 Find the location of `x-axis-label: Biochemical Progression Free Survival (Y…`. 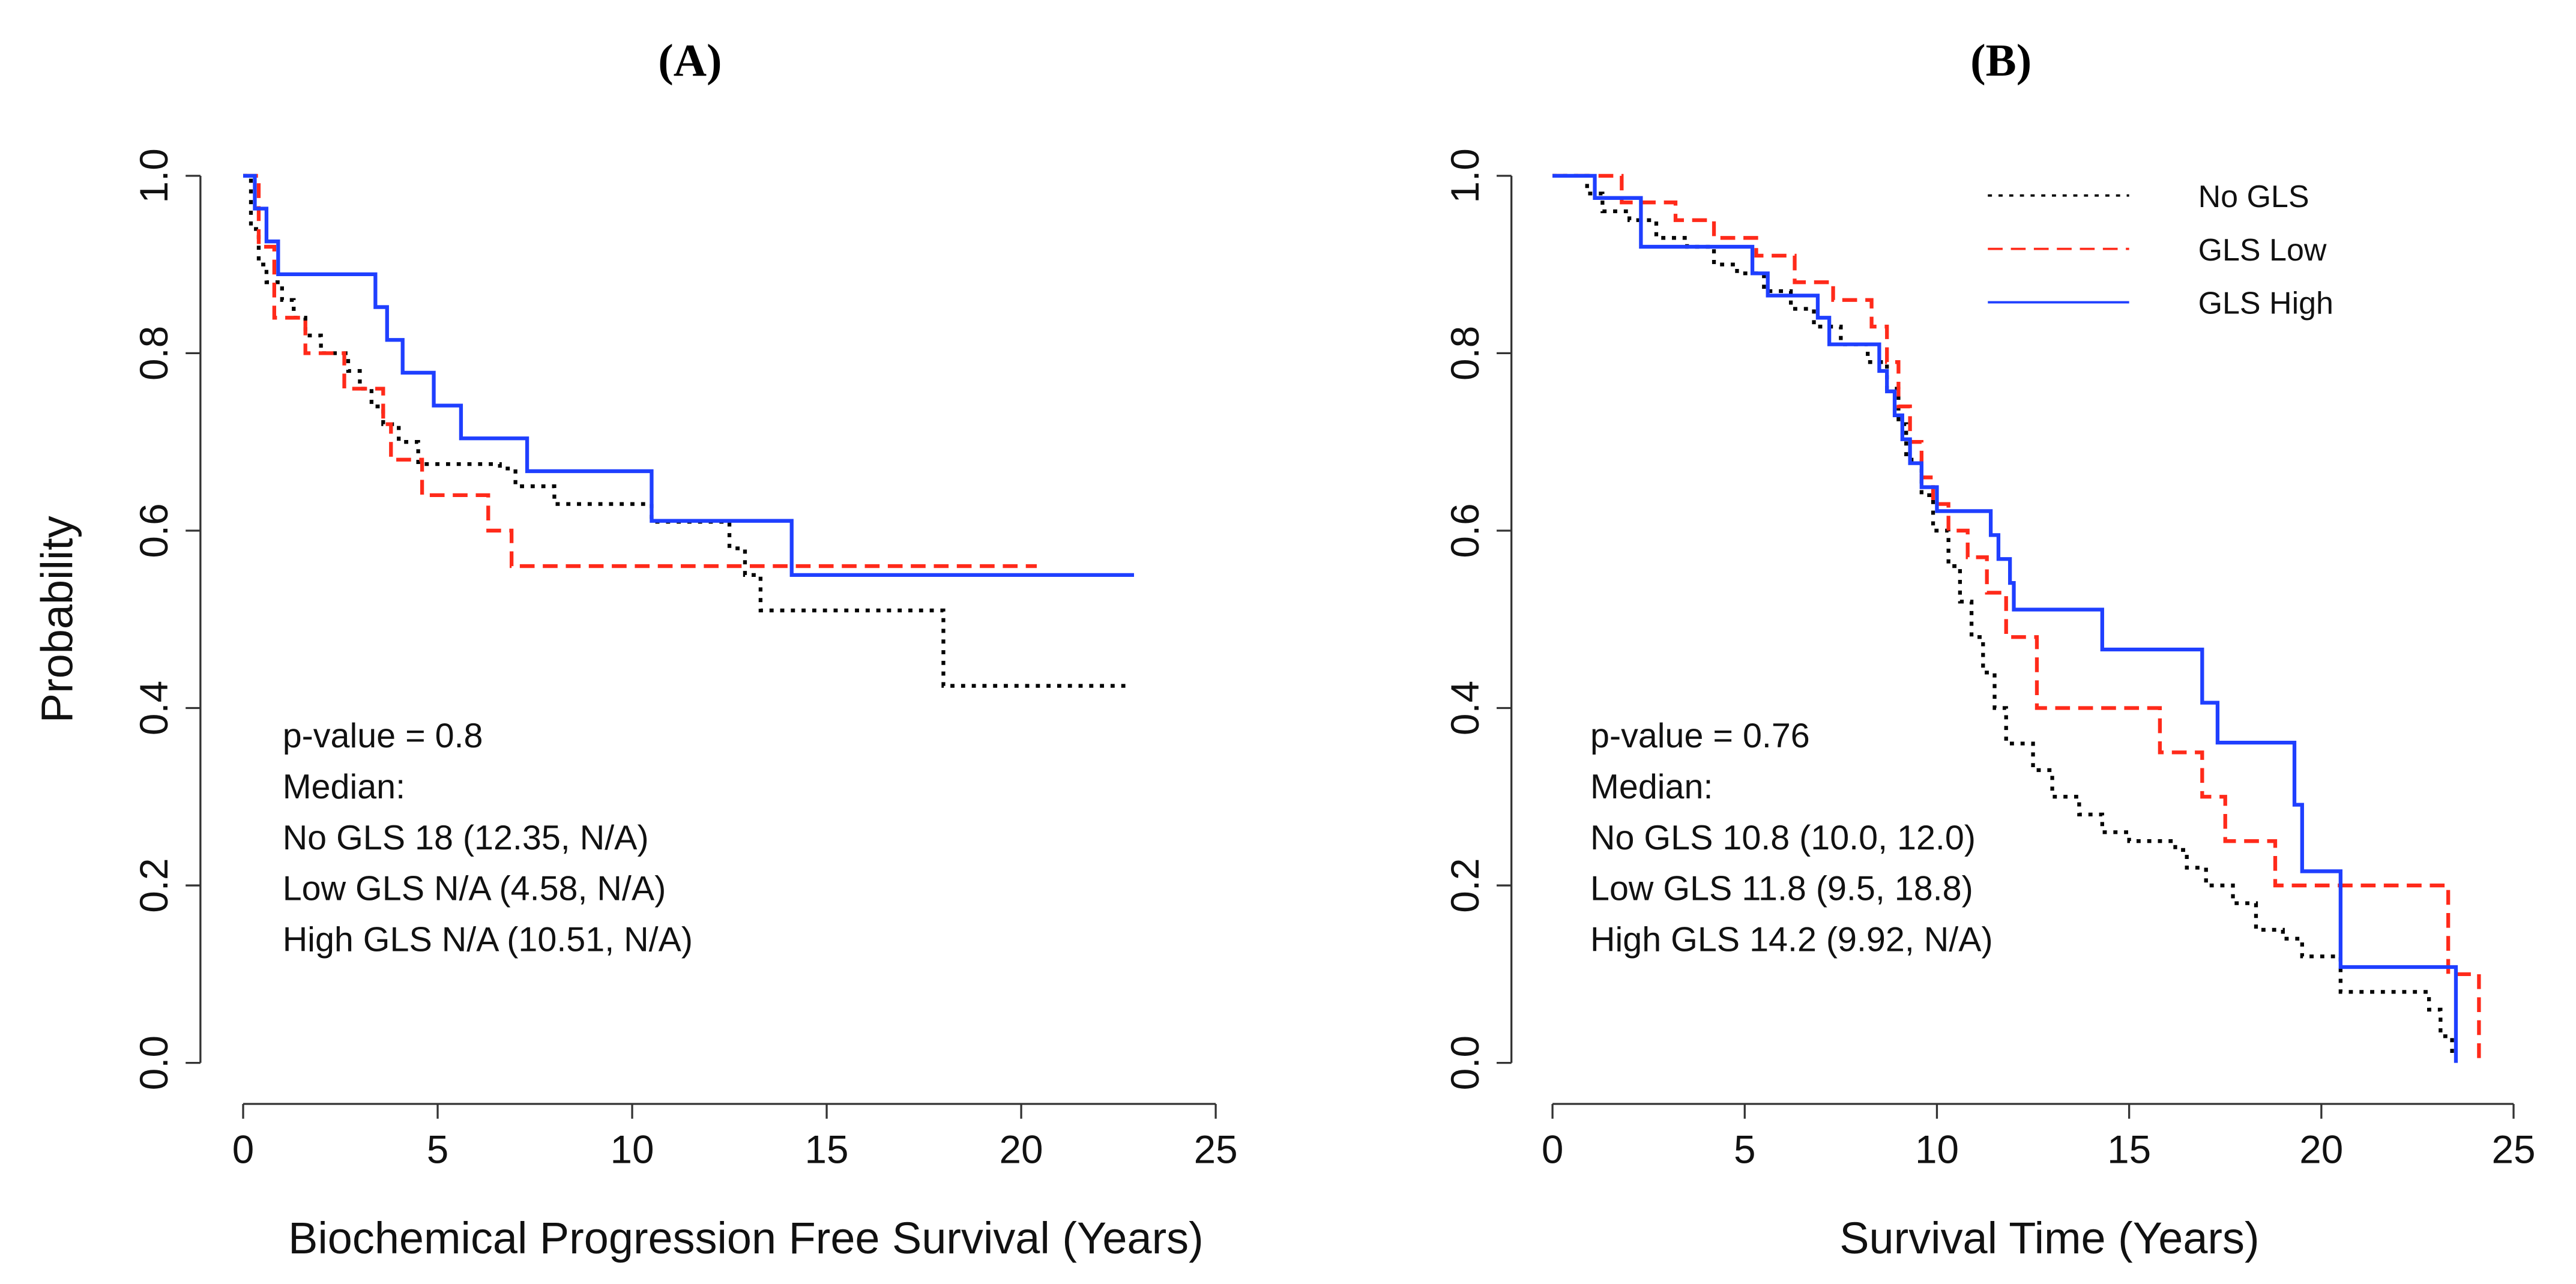

x-axis-label: Biochemical Progression Free Survival (Y… is located at coordinates (746, 1238).